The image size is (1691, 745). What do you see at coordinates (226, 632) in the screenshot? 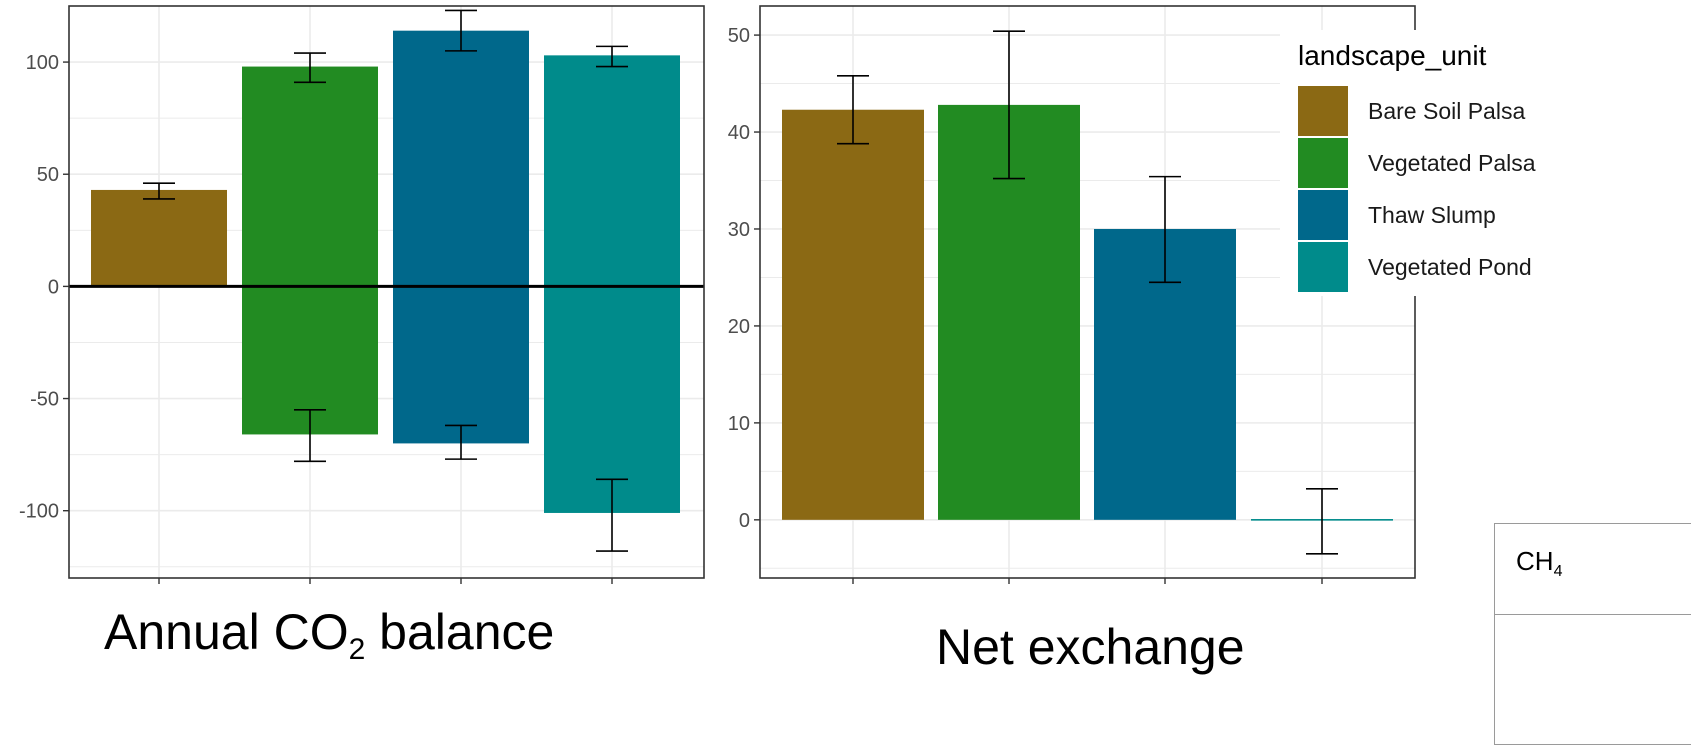
I see `left-caption-text: Annual CO` at bounding box center [226, 632].